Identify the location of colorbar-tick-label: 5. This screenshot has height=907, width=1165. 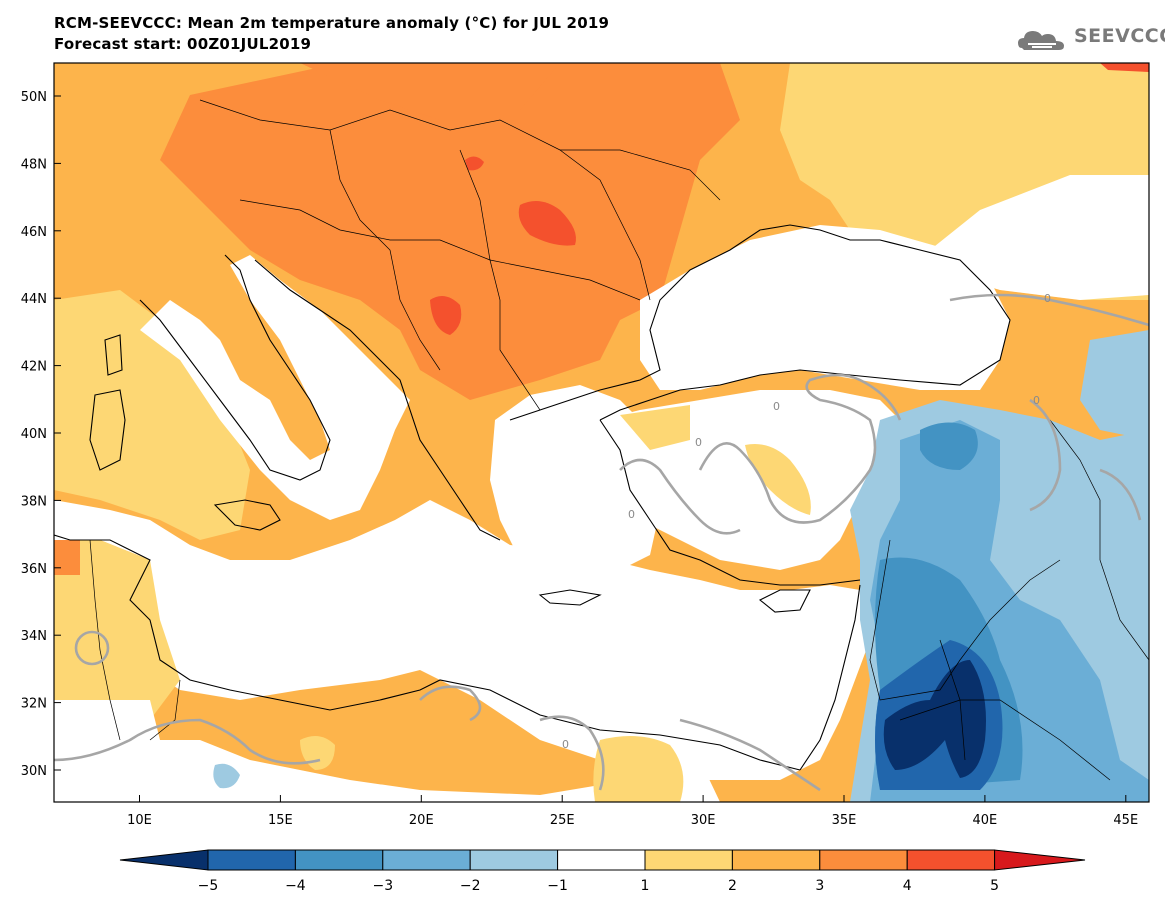
(994, 886).